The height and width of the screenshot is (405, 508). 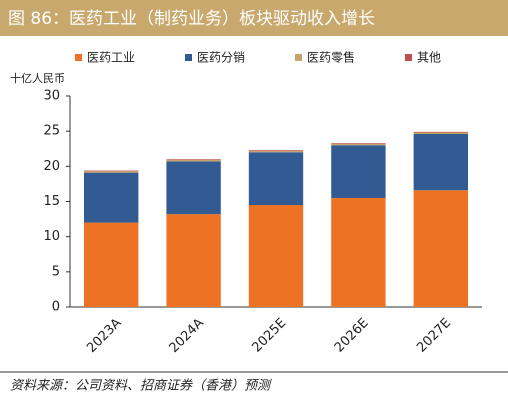 I want to click on y-tick-label: 25, so click(x=51, y=131).